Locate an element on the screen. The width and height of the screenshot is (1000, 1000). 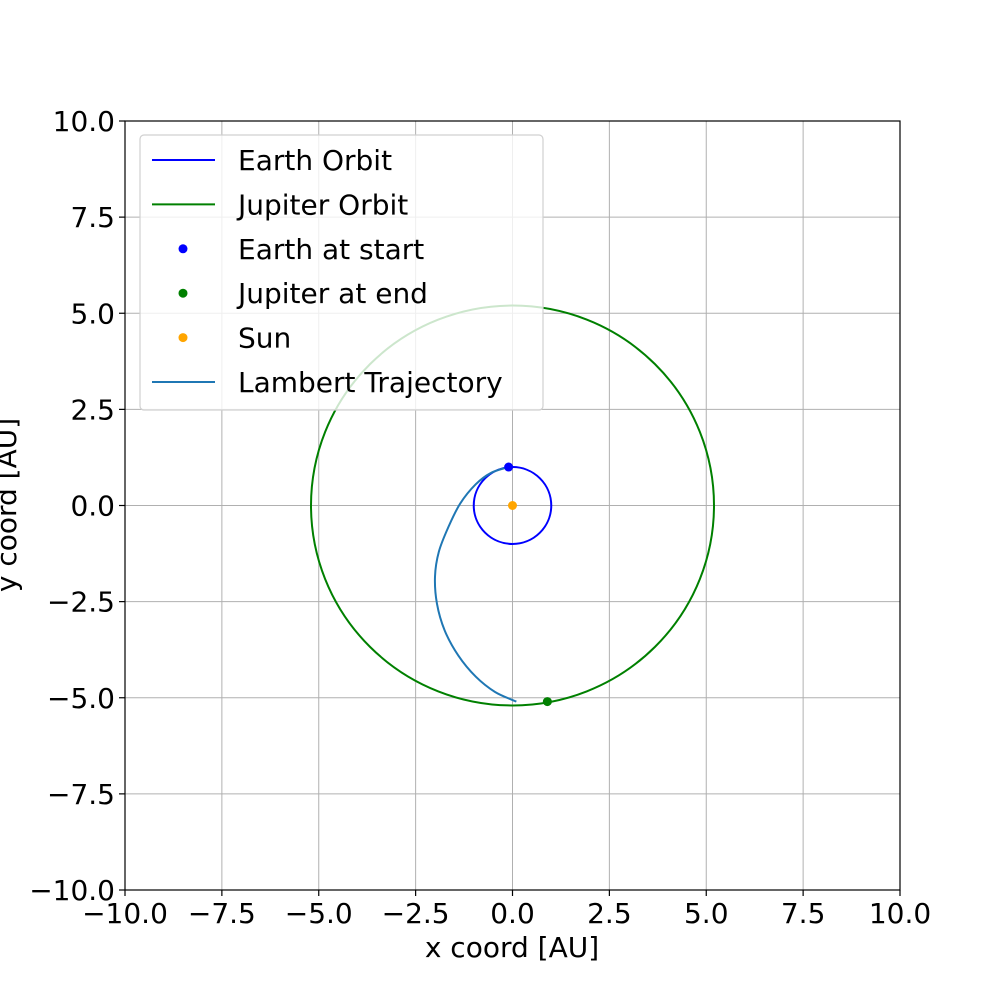
y-axis-title: y coord [AU] is located at coordinates (11, 505).